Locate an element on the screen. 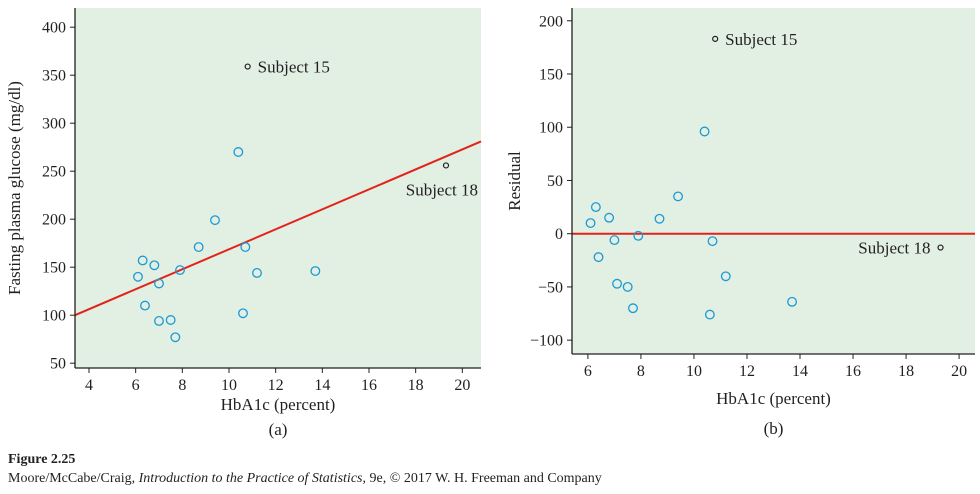 This screenshot has width=980, height=494. y-tick-label-b: 100 is located at coordinates (551, 128).